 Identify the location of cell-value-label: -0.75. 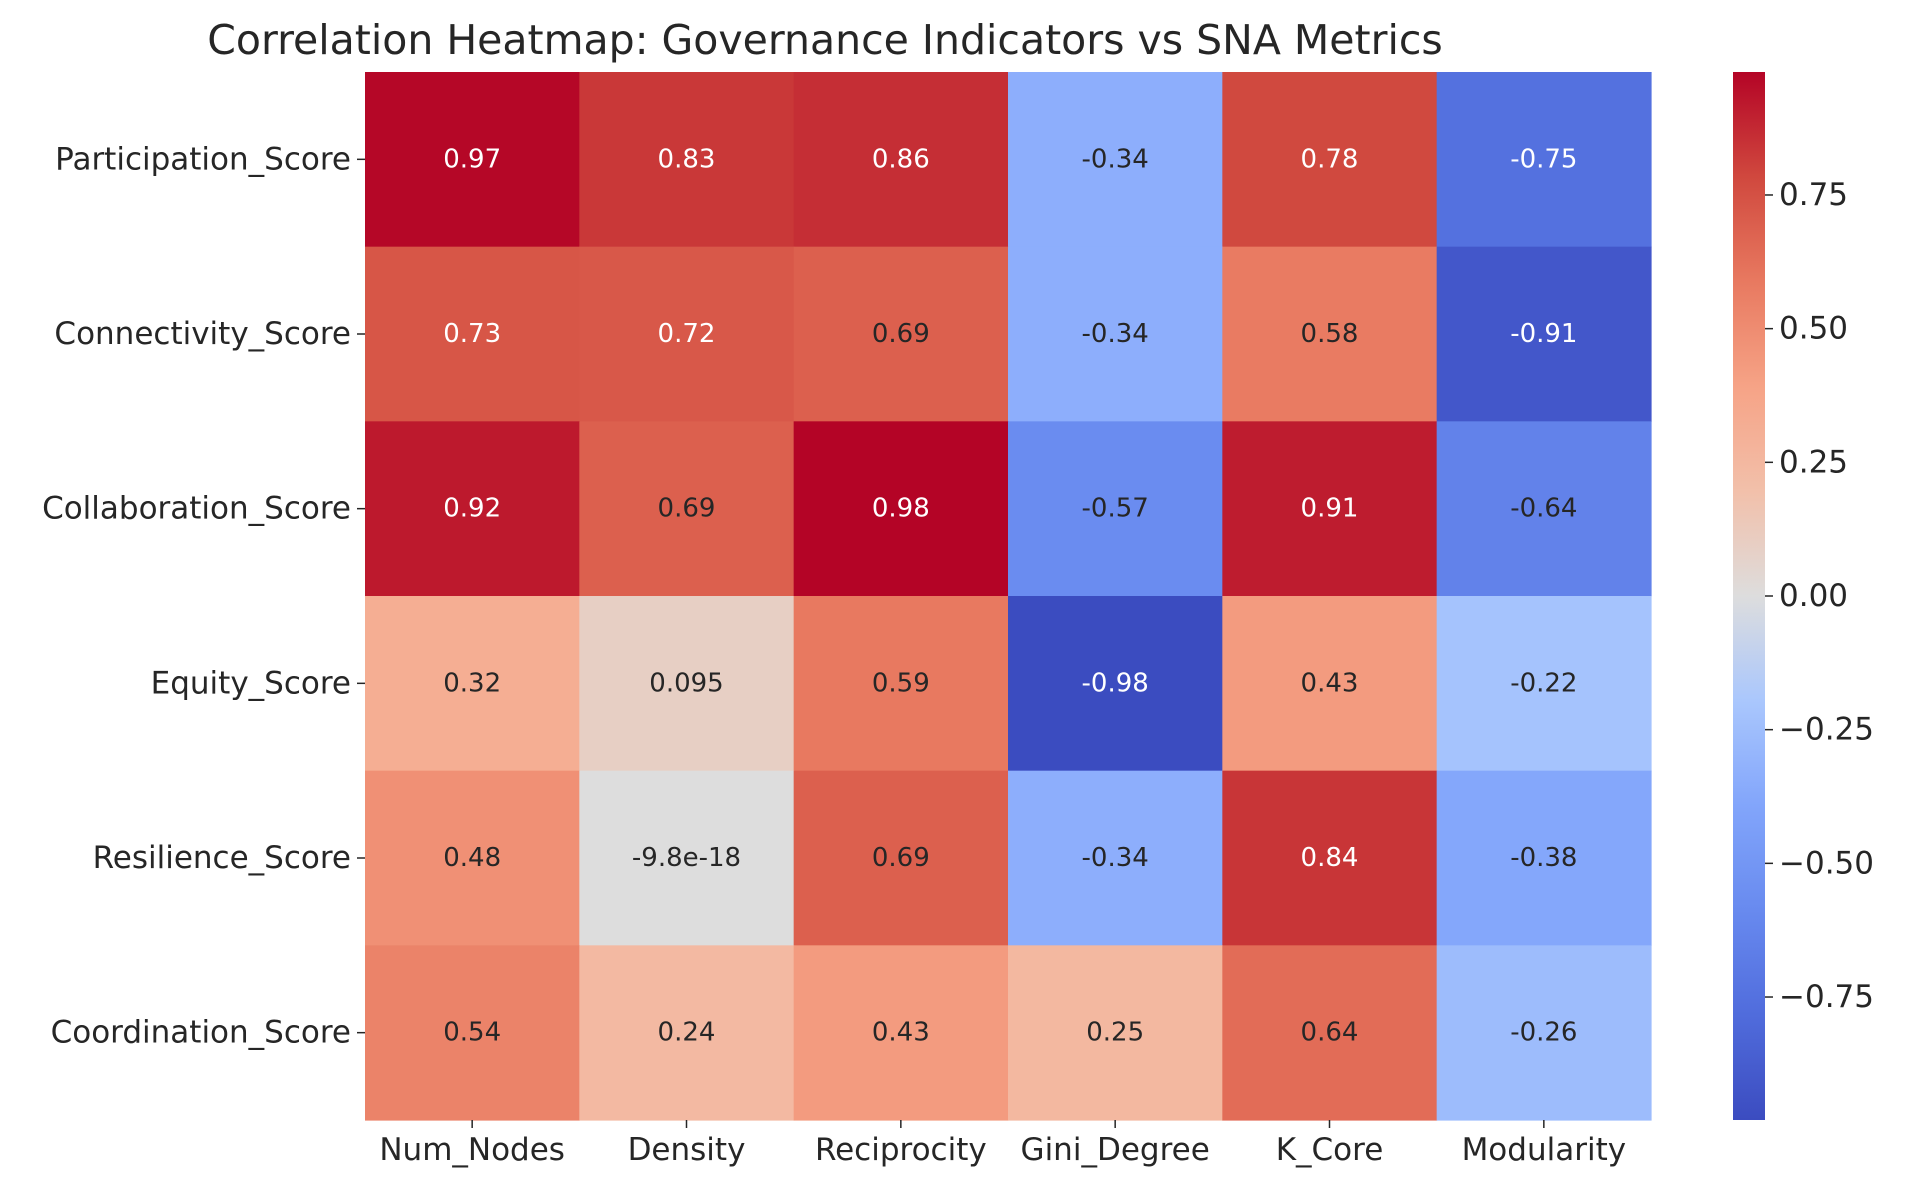
(1543, 159).